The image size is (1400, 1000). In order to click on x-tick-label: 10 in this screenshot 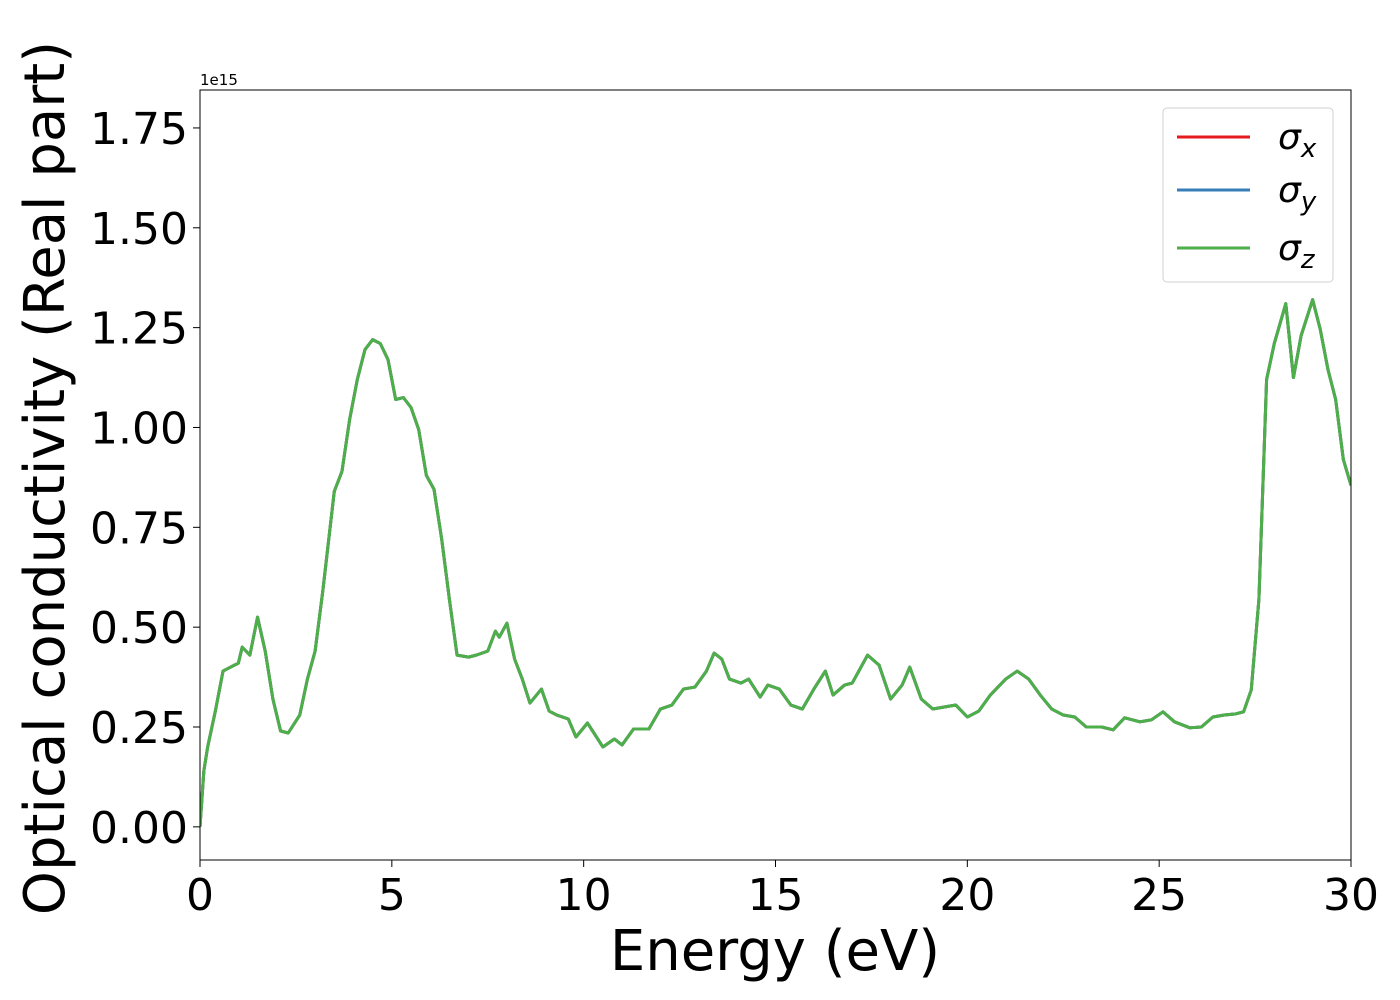, I will do `click(584, 895)`.